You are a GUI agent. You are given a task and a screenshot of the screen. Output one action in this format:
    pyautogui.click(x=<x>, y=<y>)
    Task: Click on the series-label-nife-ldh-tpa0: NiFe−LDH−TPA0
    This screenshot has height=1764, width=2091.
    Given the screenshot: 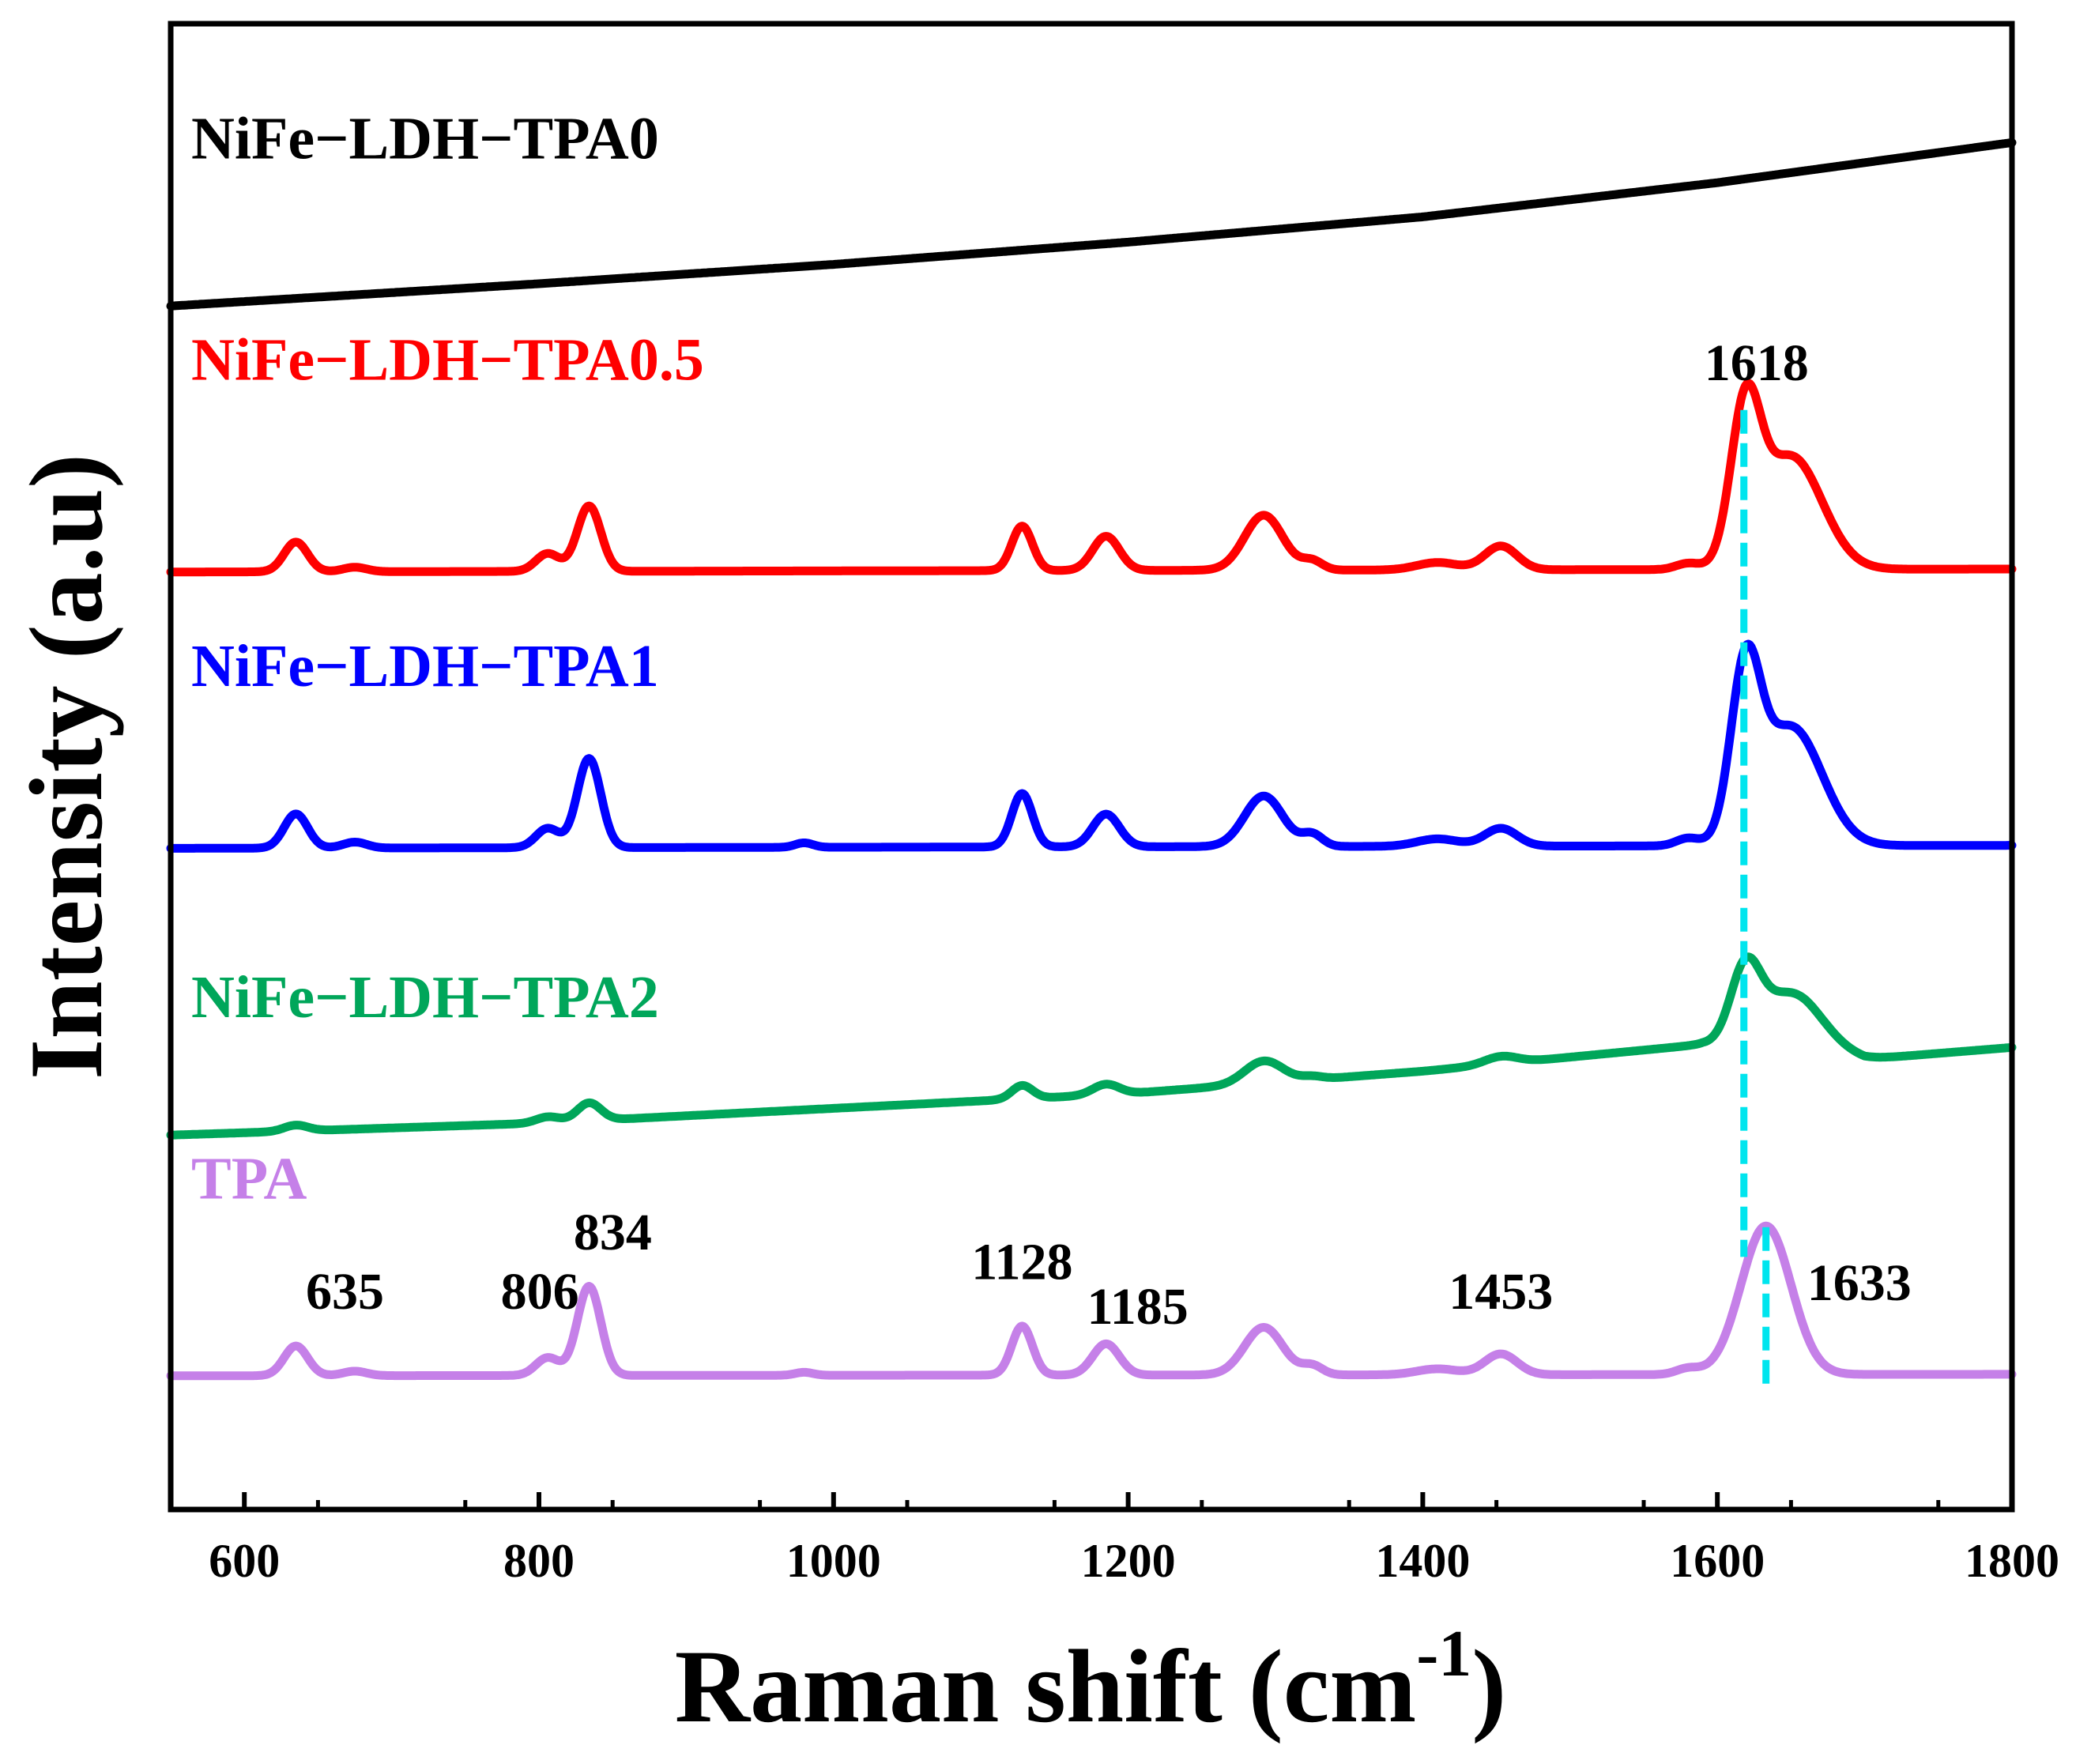 What is the action you would take?
    pyautogui.click(x=425, y=138)
    